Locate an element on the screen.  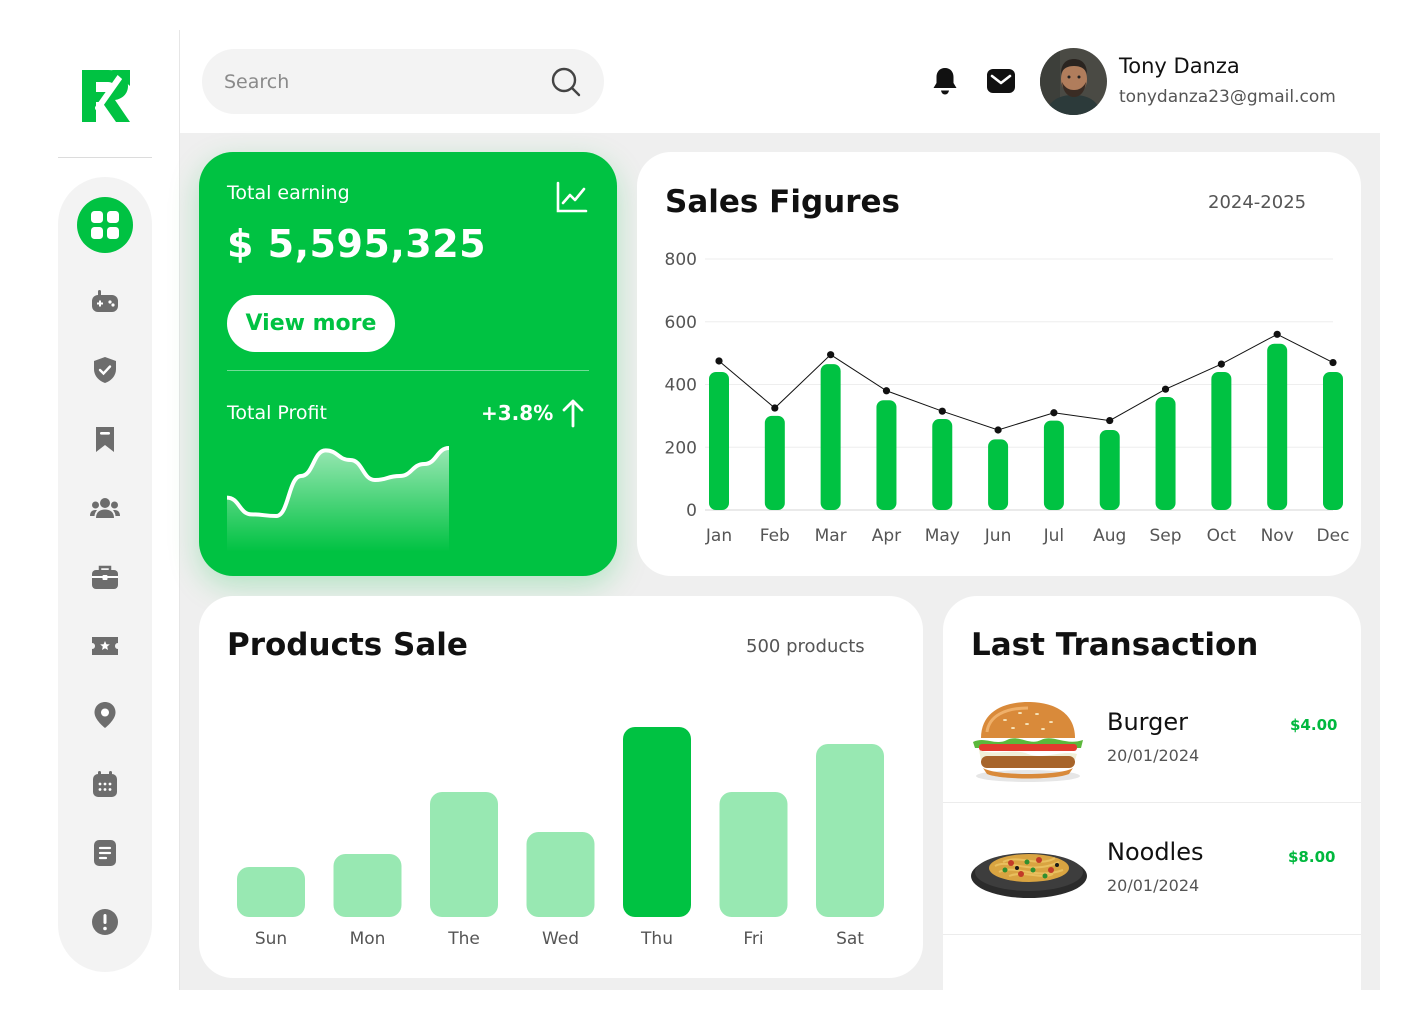
x-tick-label: Jul is located at coordinates (1054, 536).